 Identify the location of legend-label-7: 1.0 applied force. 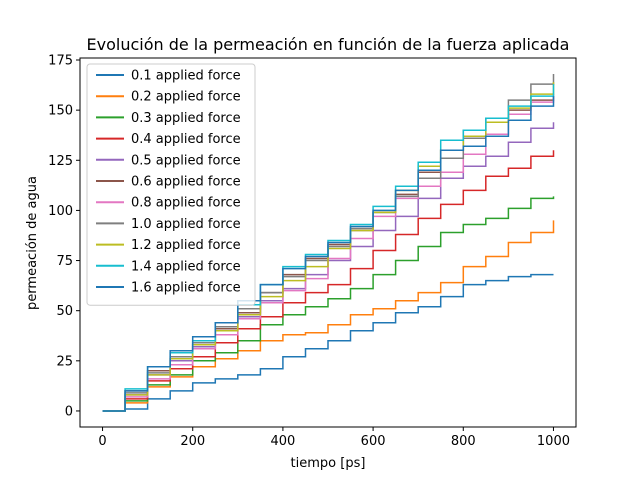
(186, 224).